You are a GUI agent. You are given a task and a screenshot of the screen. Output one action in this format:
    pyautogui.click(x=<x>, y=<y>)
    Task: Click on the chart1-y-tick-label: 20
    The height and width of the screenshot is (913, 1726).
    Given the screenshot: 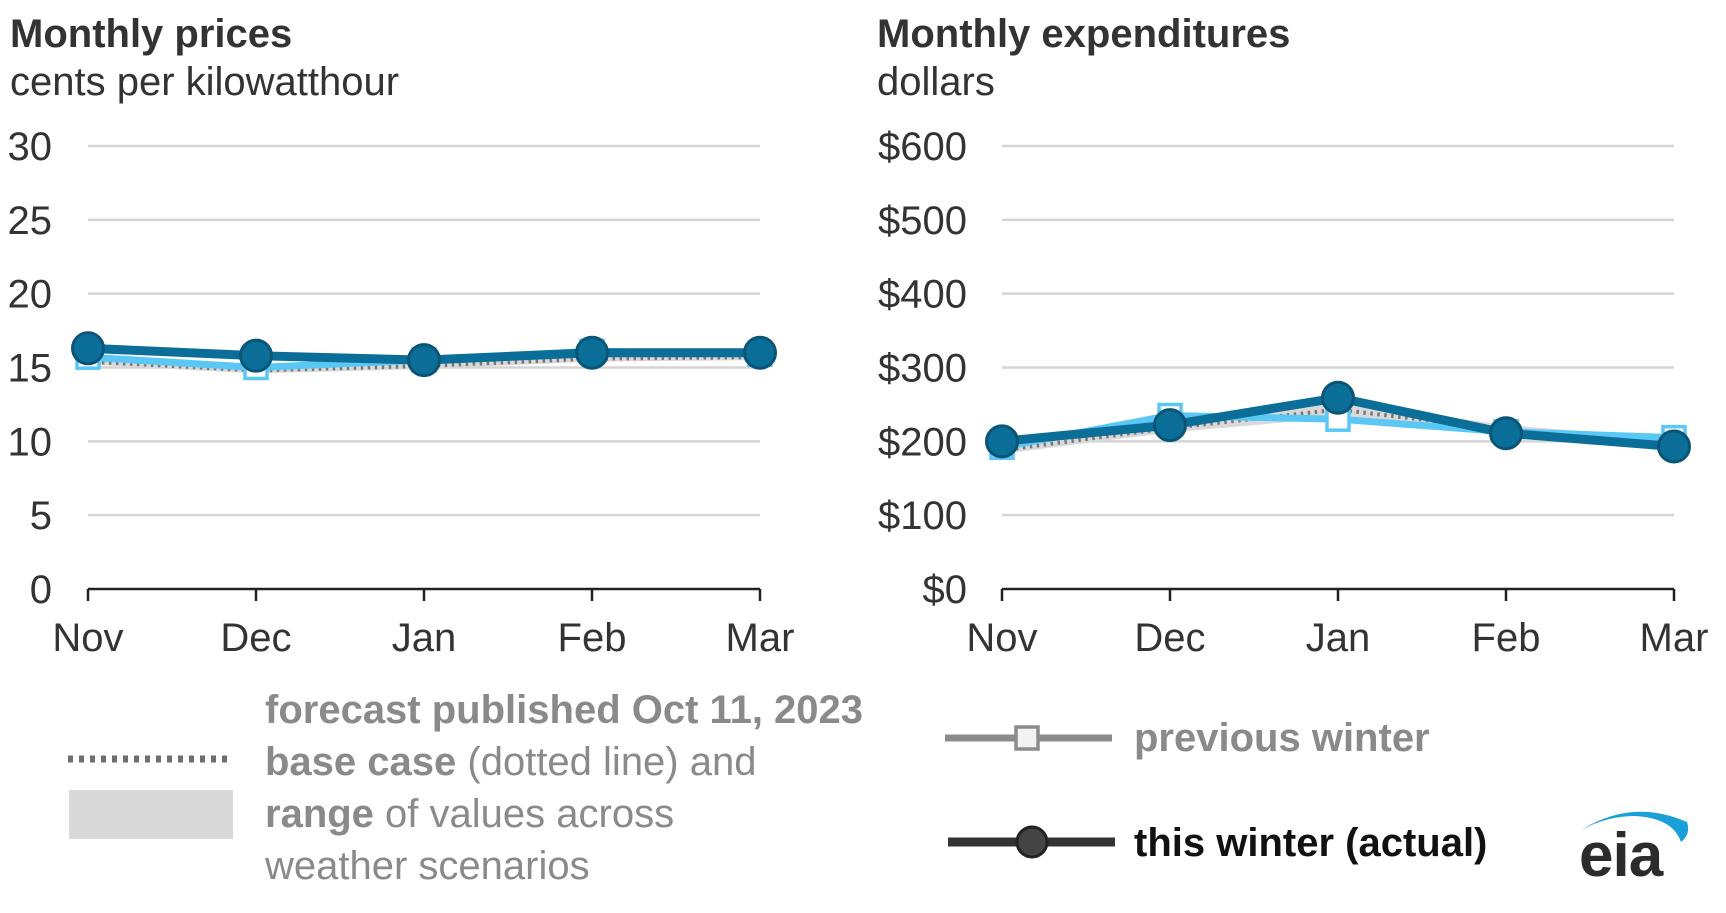 What is the action you would take?
    pyautogui.click(x=30, y=295)
    